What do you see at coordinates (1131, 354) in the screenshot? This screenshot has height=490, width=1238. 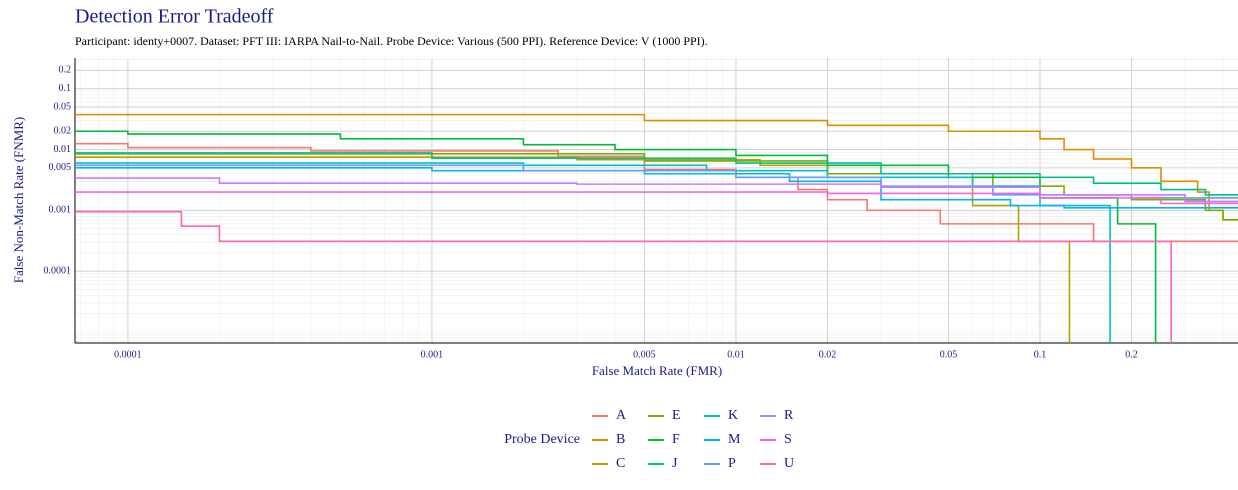 I see `x-tick-label: 0.2` at bounding box center [1131, 354].